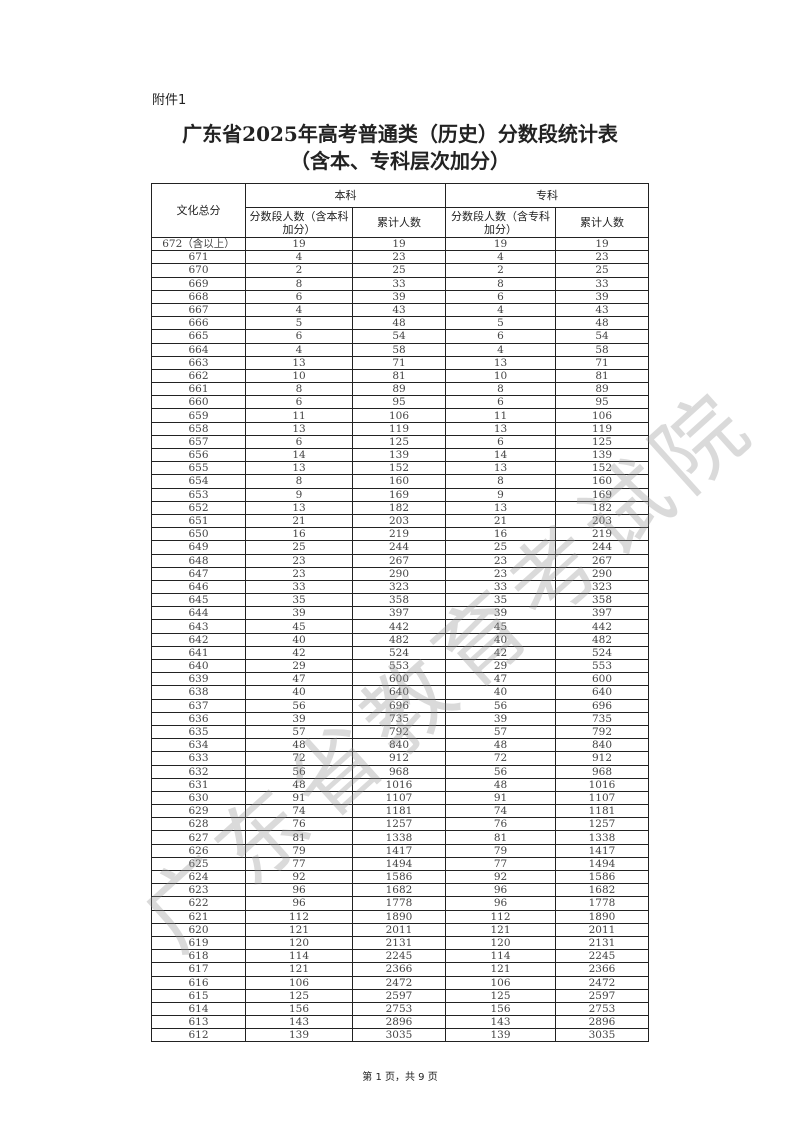  I want to click on cell-zhuanke-cumulative: 182, so click(602, 507).